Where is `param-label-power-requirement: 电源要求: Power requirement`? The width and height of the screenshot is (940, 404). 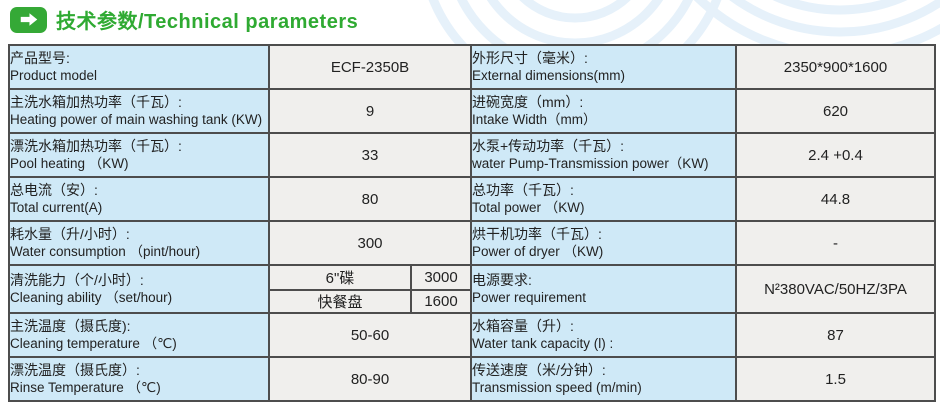
param-label-power-requirement: 电源要求: Power requirement is located at coordinates (603, 289).